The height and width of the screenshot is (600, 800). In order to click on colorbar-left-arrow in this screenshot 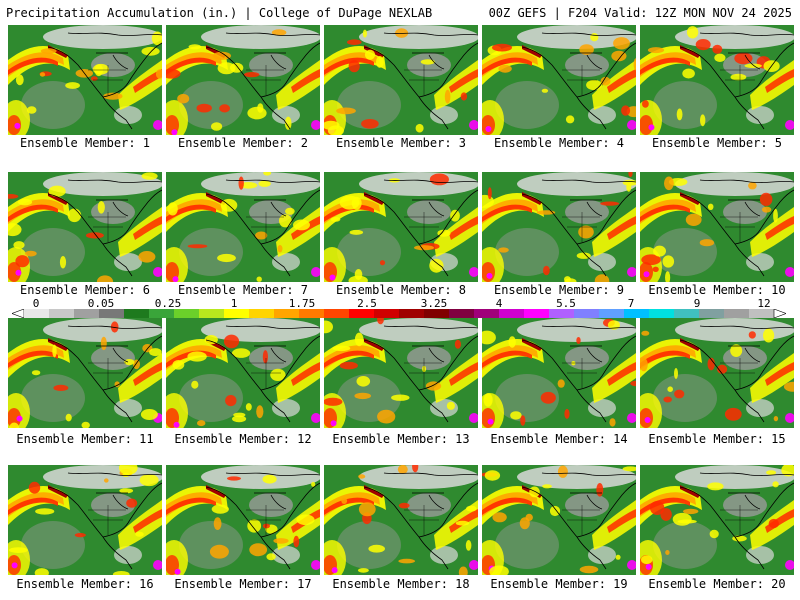, I will do `click(18, 313)`.